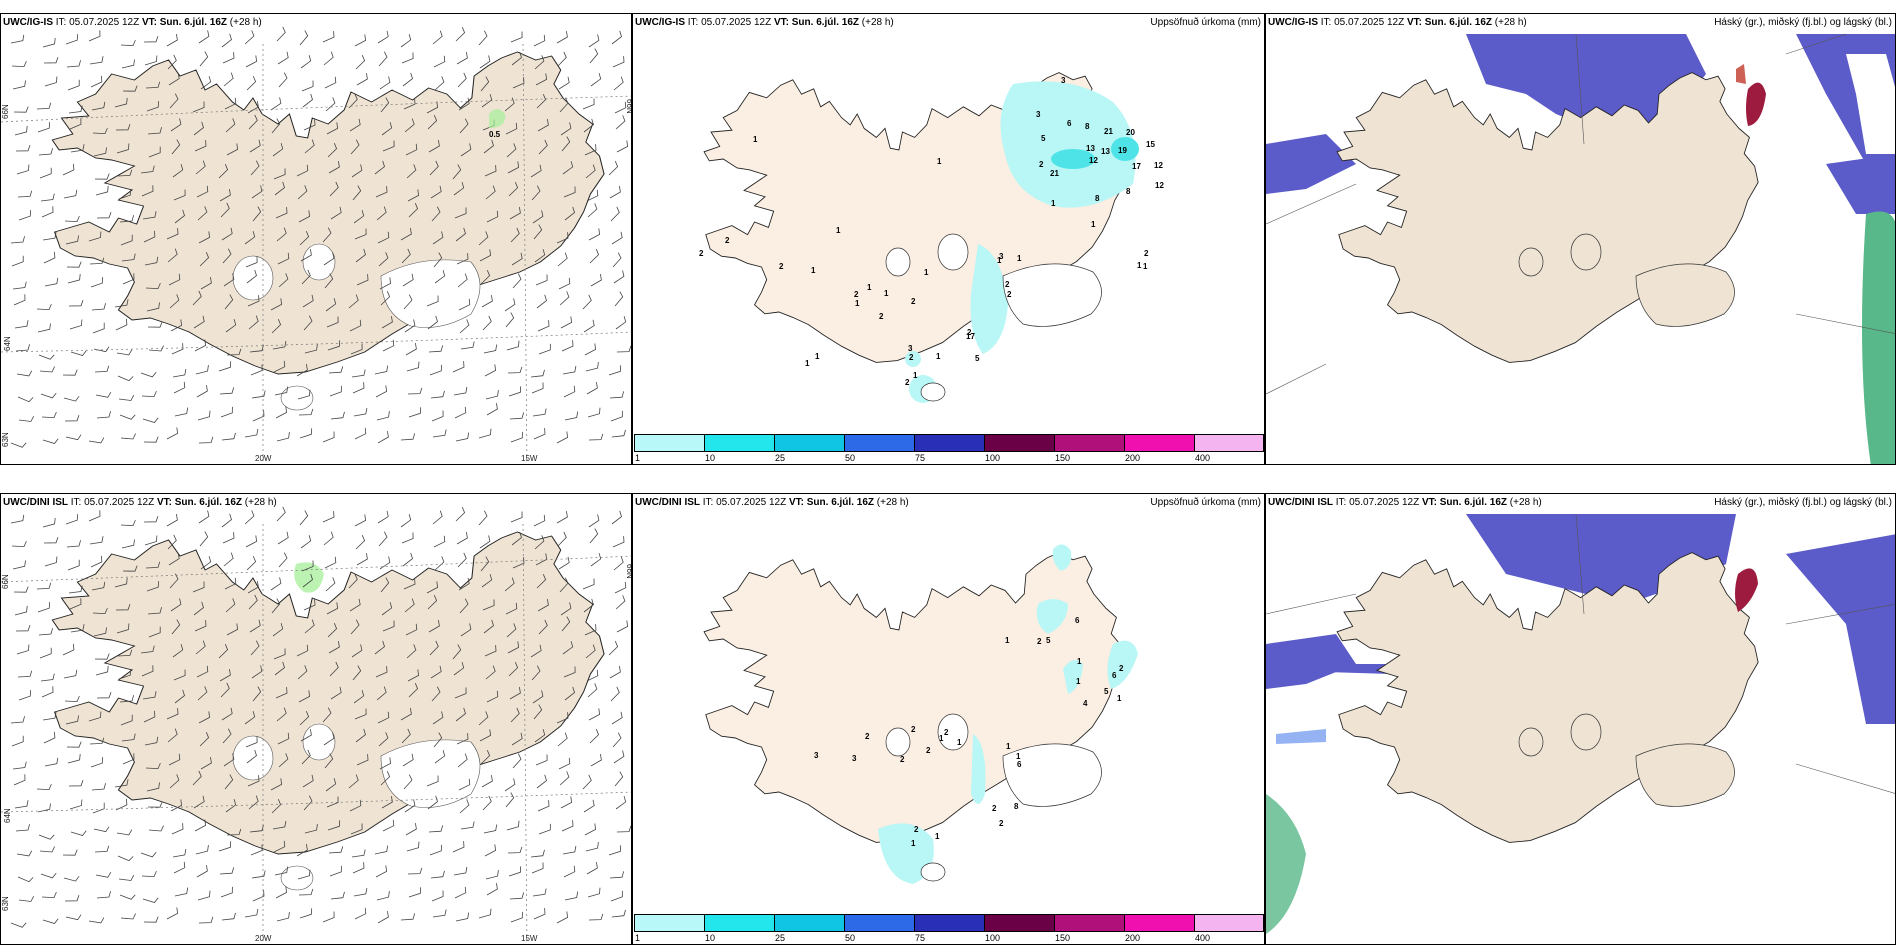 Image resolution: width=1900 pixels, height=950 pixels. I want to click on lat-66-label: 66N, so click(5, 581).